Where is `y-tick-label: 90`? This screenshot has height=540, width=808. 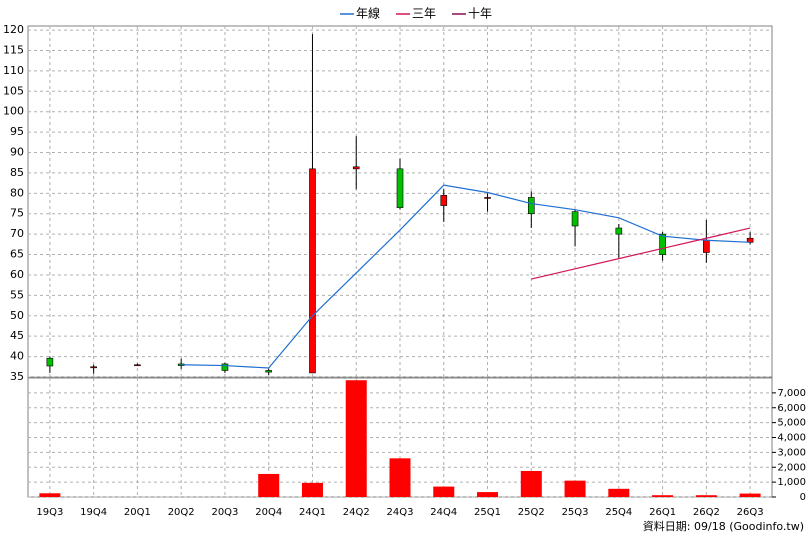
y-tick-label: 90 is located at coordinates (17, 152).